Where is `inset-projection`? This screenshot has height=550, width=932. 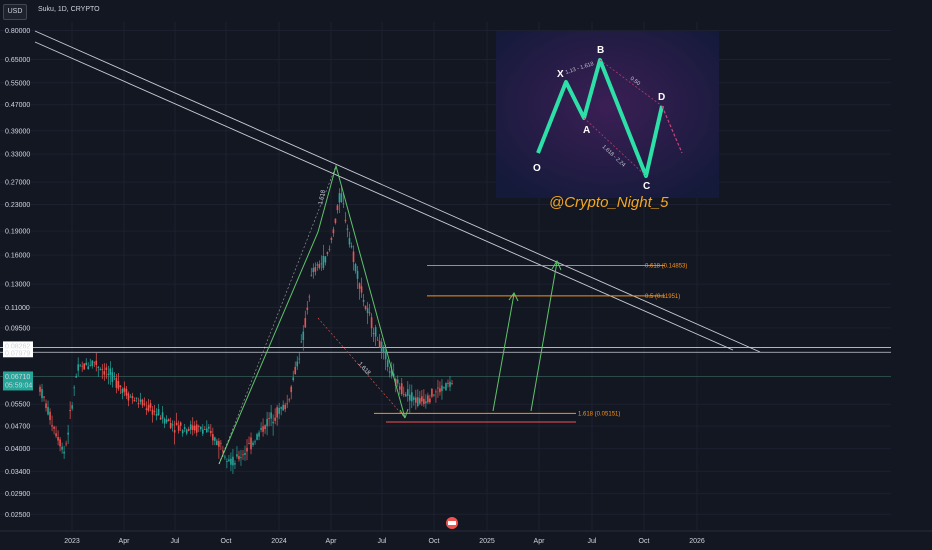 inset-projection is located at coordinates (672, 129).